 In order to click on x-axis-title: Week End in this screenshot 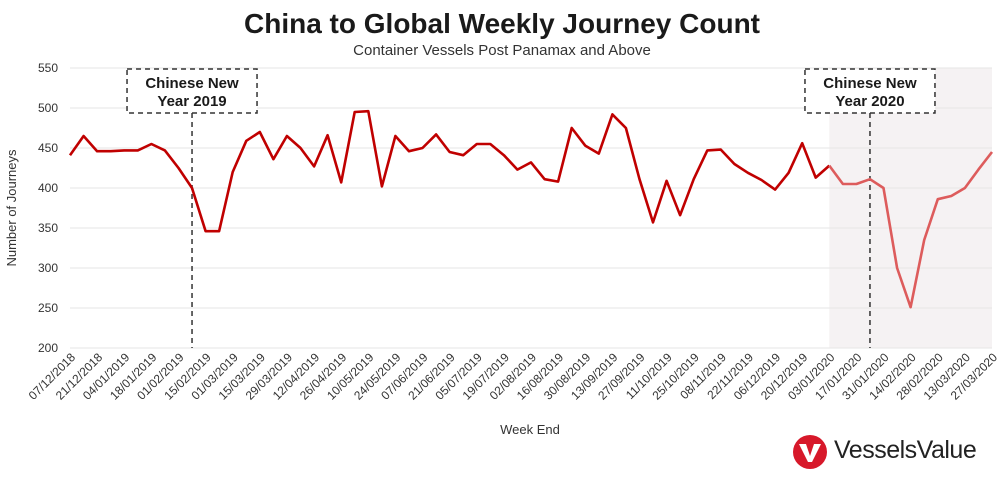, I will do `click(530, 429)`.